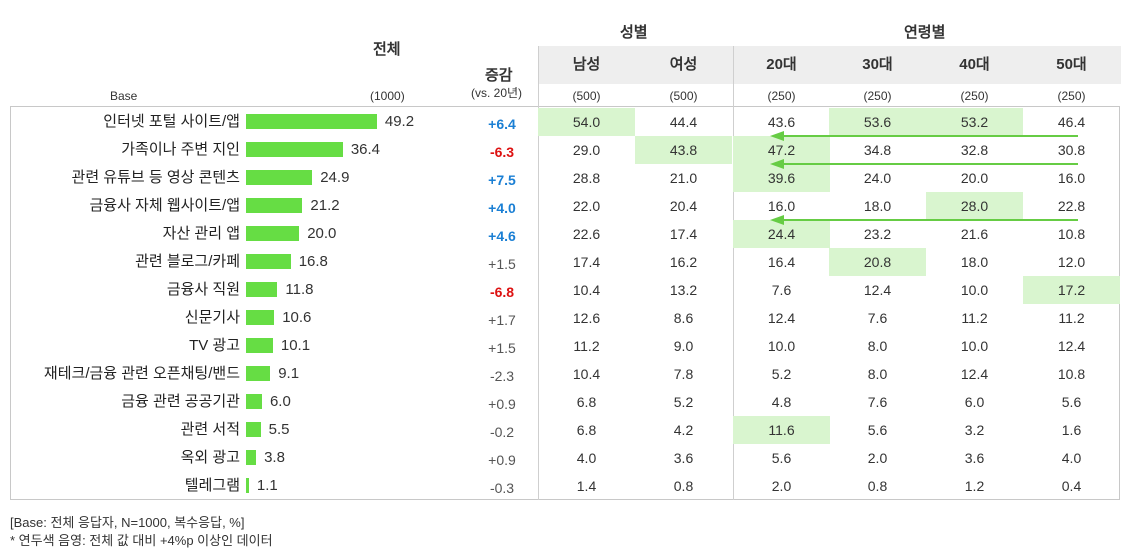  I want to click on change-subtitle: (vs. 20년), so click(497, 93).